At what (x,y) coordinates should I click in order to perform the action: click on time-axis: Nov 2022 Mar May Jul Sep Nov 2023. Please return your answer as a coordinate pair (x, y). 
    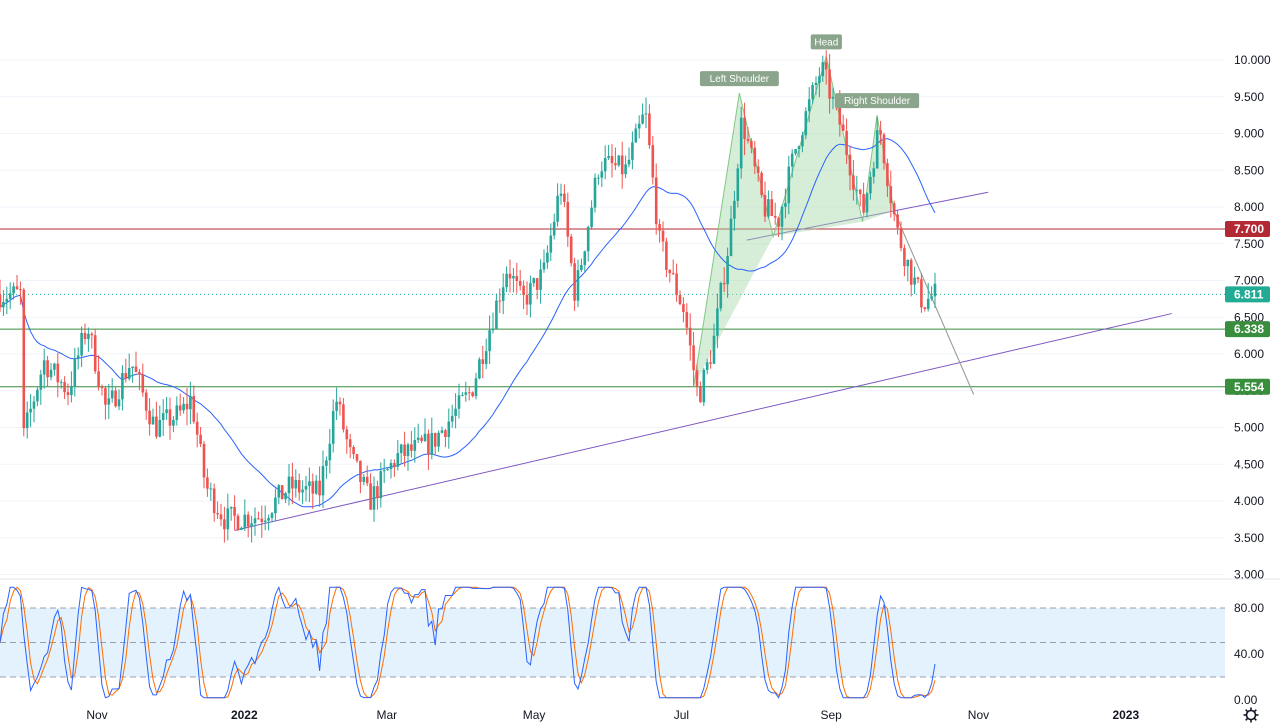
    Looking at the image, I should click on (612, 715).